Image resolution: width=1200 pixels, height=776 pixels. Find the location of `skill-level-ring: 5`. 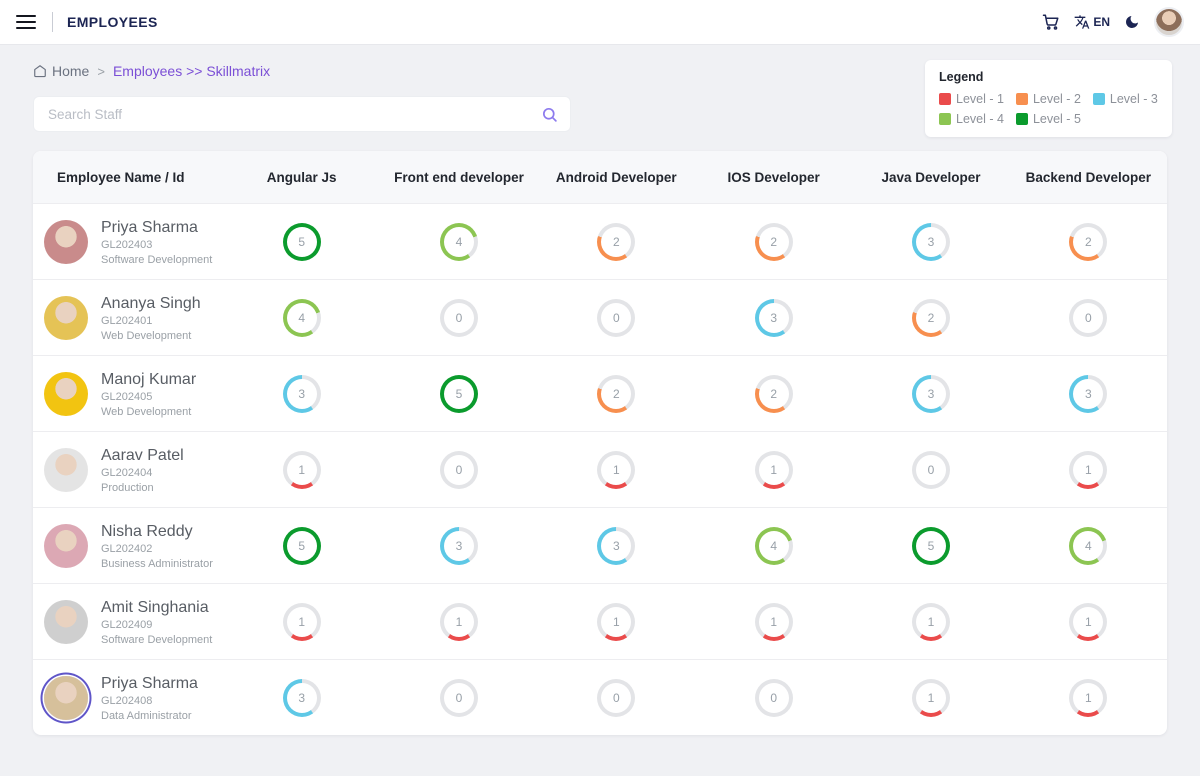

skill-level-ring: 5 is located at coordinates (458, 393).